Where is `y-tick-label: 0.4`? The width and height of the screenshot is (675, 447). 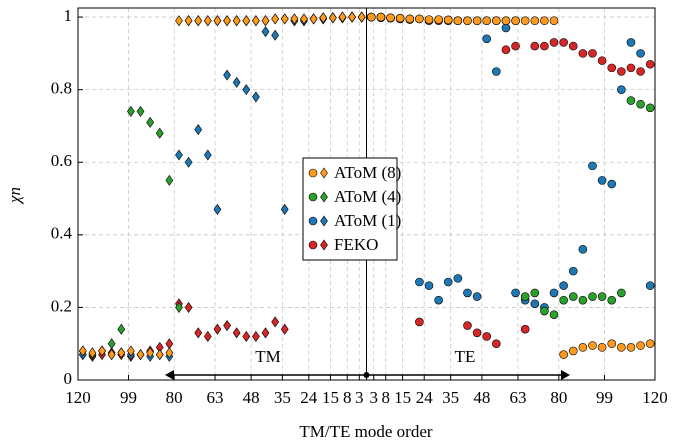 y-tick-label: 0.4 is located at coordinates (62, 233).